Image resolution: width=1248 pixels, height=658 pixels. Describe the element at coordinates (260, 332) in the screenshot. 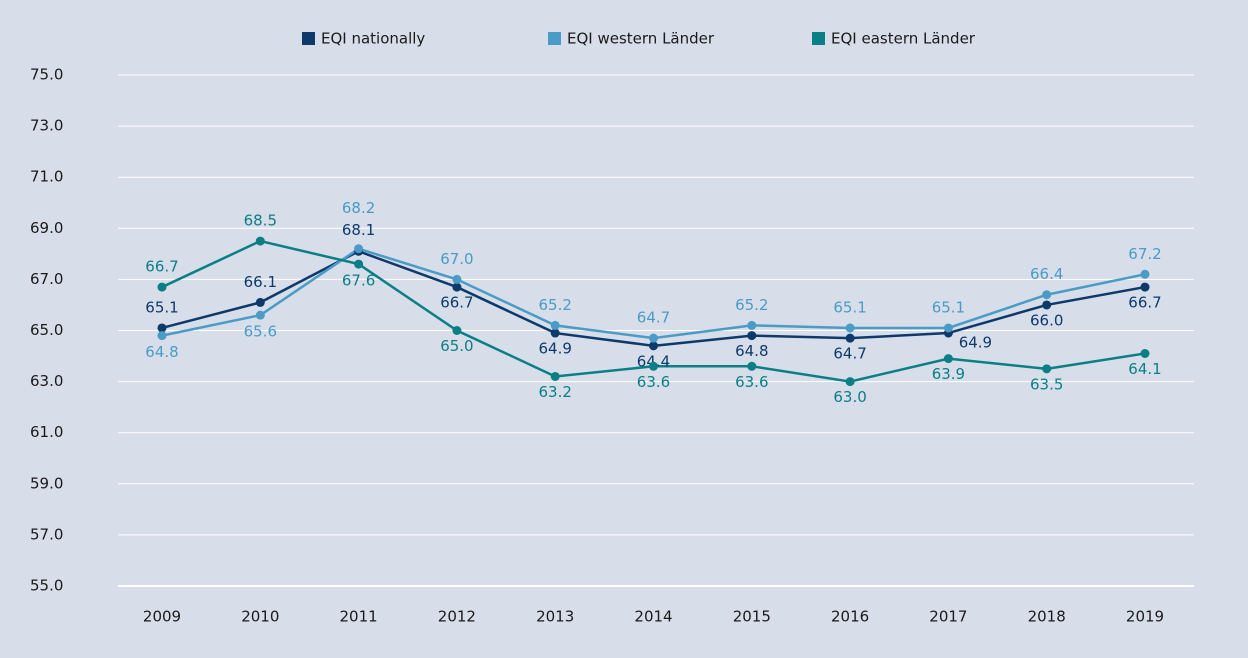

I see `data-label: 65.6` at that location.